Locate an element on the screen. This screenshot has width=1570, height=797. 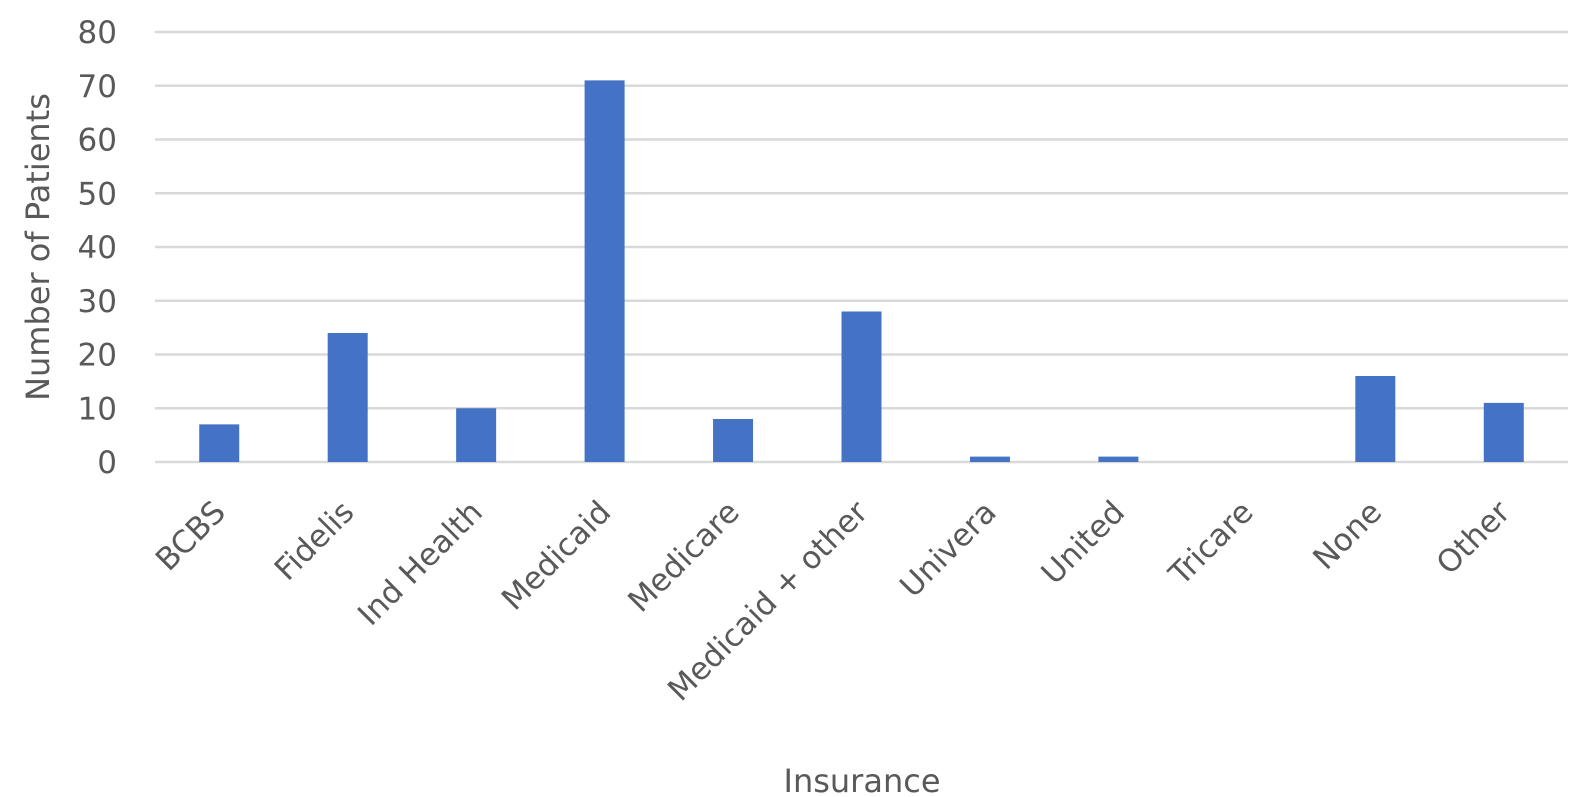
y-tick-label: 60 is located at coordinates (97, 141).